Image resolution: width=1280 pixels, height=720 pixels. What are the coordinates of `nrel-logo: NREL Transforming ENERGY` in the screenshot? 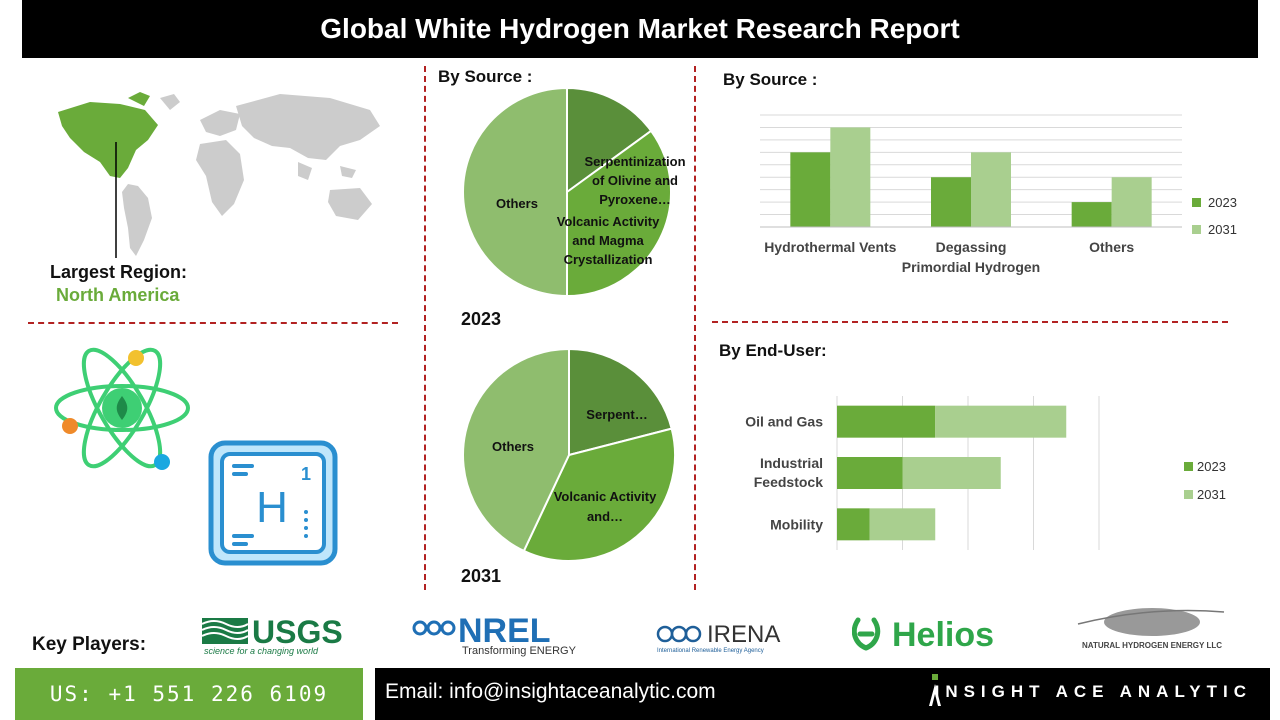 It's located at (511, 635).